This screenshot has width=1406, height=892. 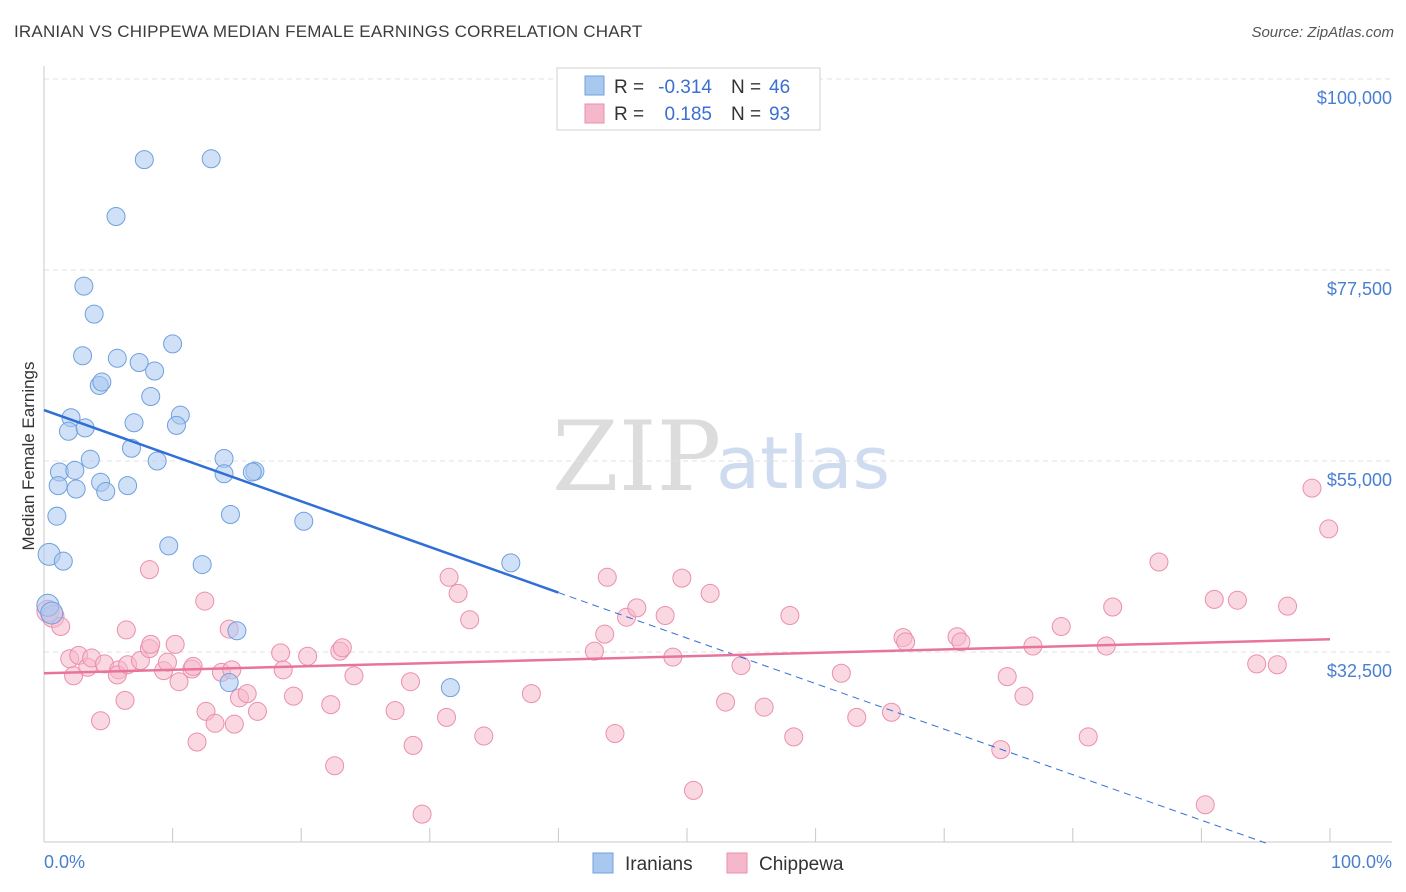 What do you see at coordinates (659, 864) in the screenshot?
I see `legend-bottom-label-iranians: Iranians` at bounding box center [659, 864].